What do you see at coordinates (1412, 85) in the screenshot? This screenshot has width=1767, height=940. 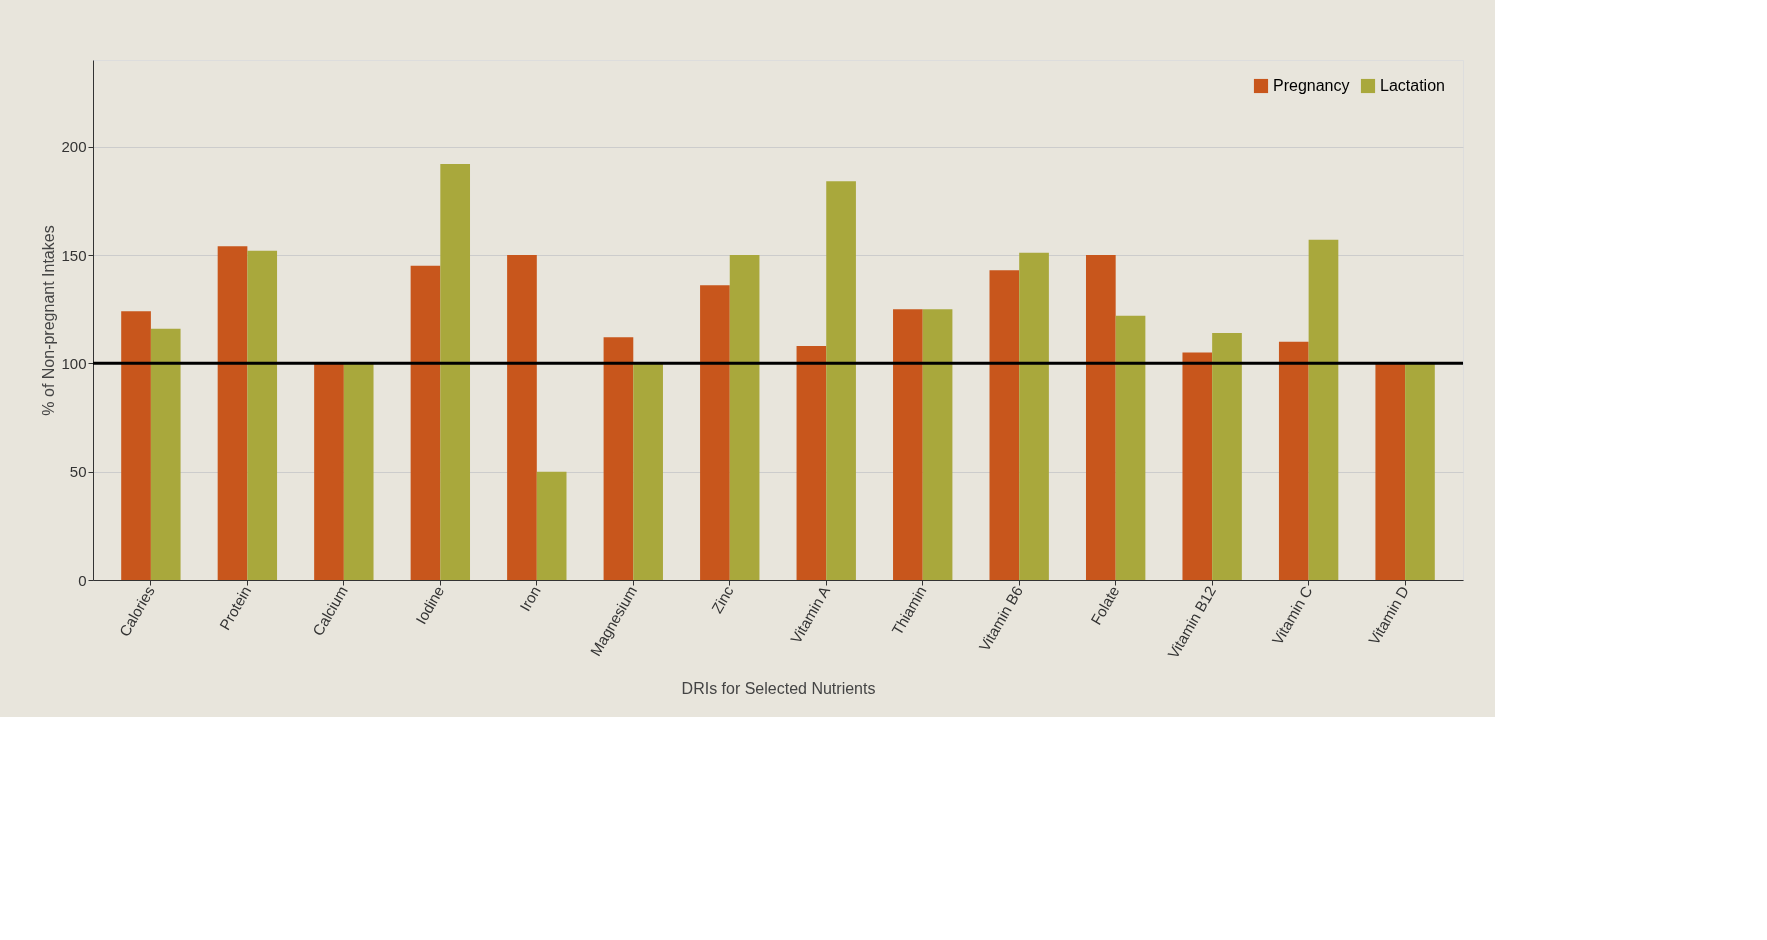 I see `legend-label: Lactation` at bounding box center [1412, 85].